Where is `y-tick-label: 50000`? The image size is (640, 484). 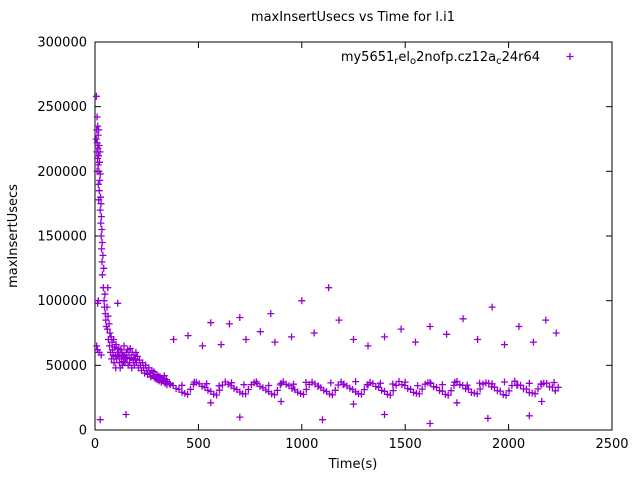
y-tick-label: 50000 is located at coordinates (66, 366).